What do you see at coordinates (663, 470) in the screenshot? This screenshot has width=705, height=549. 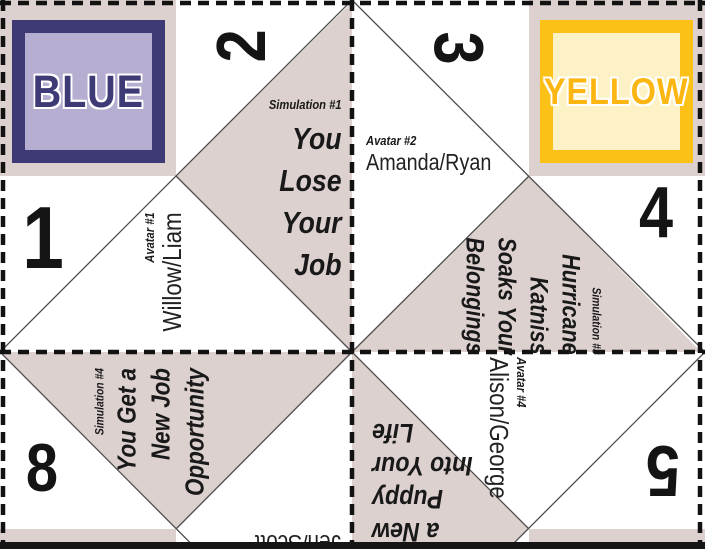 I see `flap-number-5: 5` at bounding box center [663, 470].